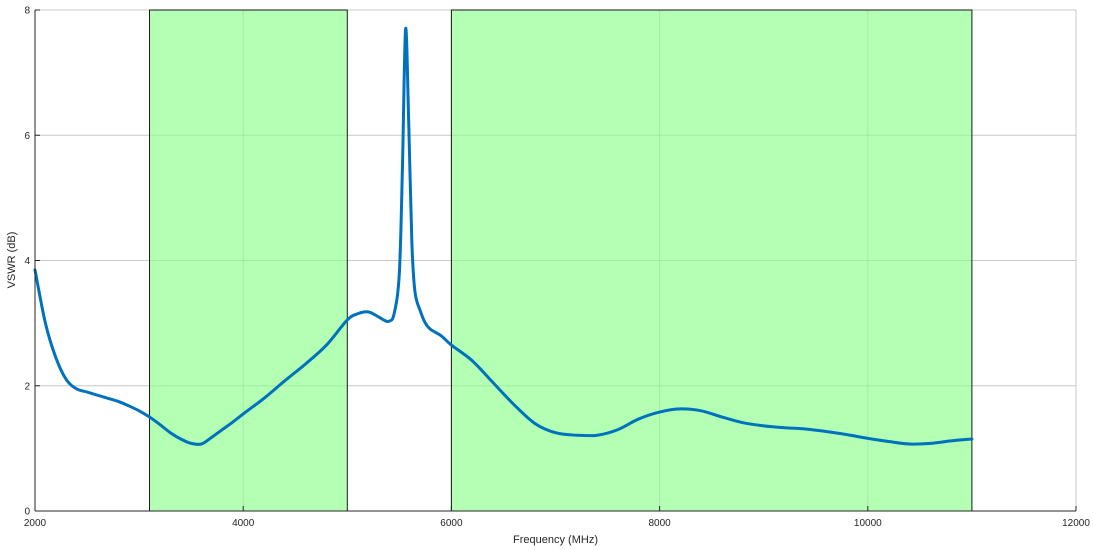 This screenshot has width=1094, height=550. What do you see at coordinates (557, 523) in the screenshot?
I see `x-tick-labels: 2000 4000 6000 8000 10000 12000` at bounding box center [557, 523].